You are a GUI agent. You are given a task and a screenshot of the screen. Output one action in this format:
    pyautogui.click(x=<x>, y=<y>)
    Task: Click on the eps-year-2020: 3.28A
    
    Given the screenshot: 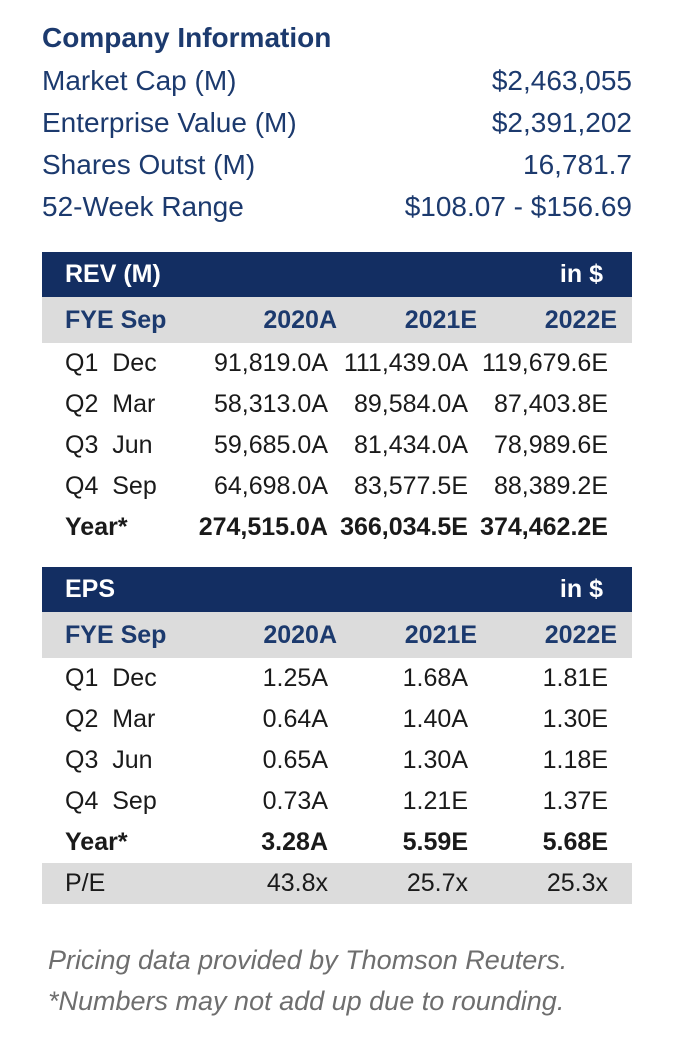 What is the action you would take?
    pyautogui.click(x=294, y=842)
    